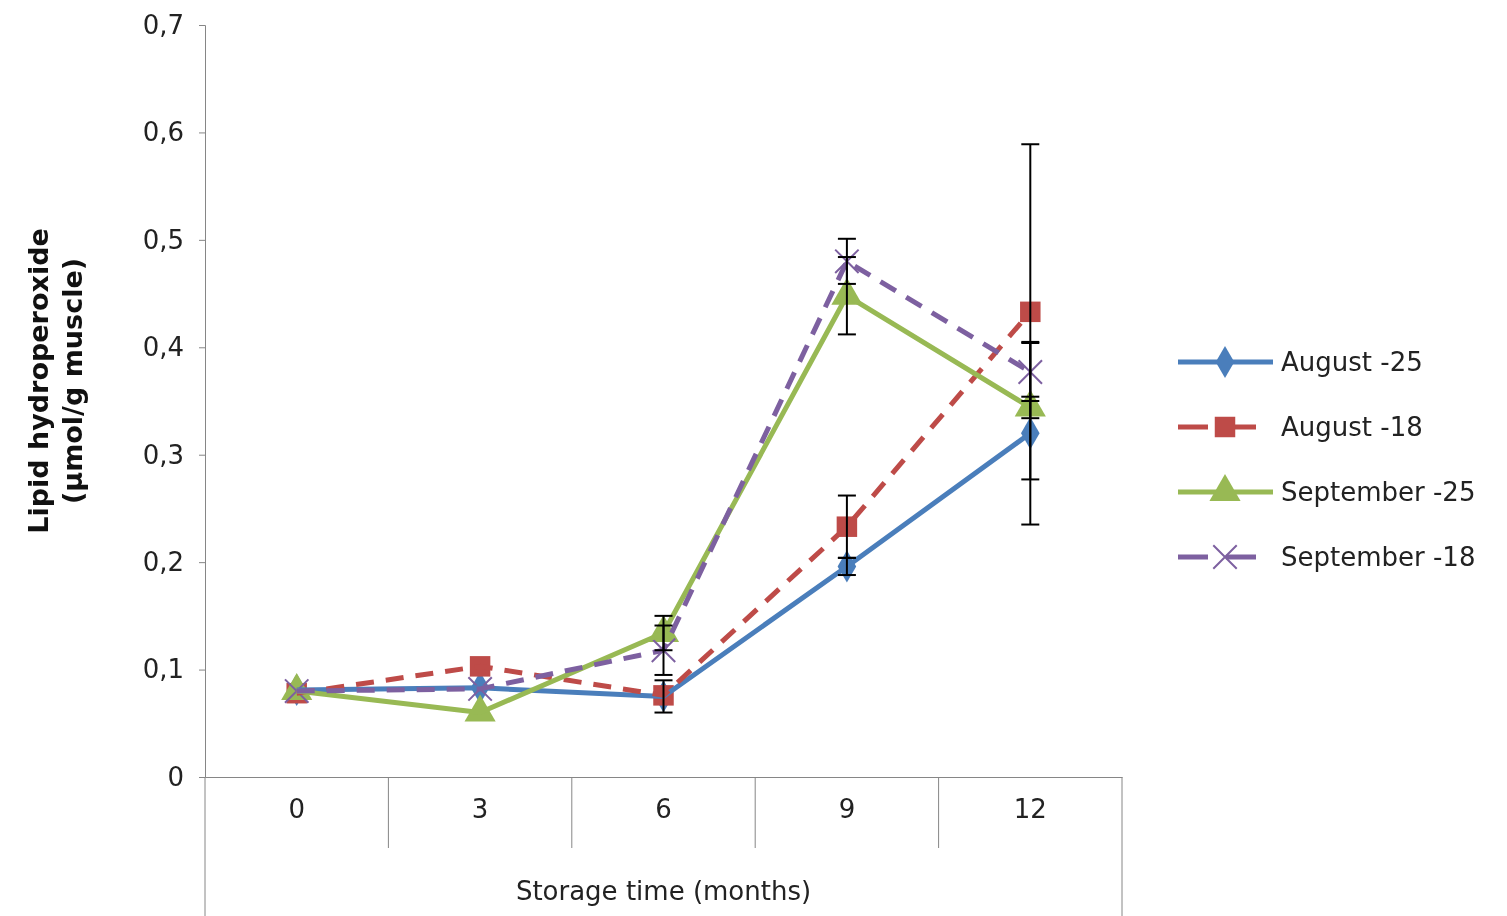  What do you see at coordinates (163, 561) in the screenshot?
I see `y-tick-label: 0,2` at bounding box center [163, 561].